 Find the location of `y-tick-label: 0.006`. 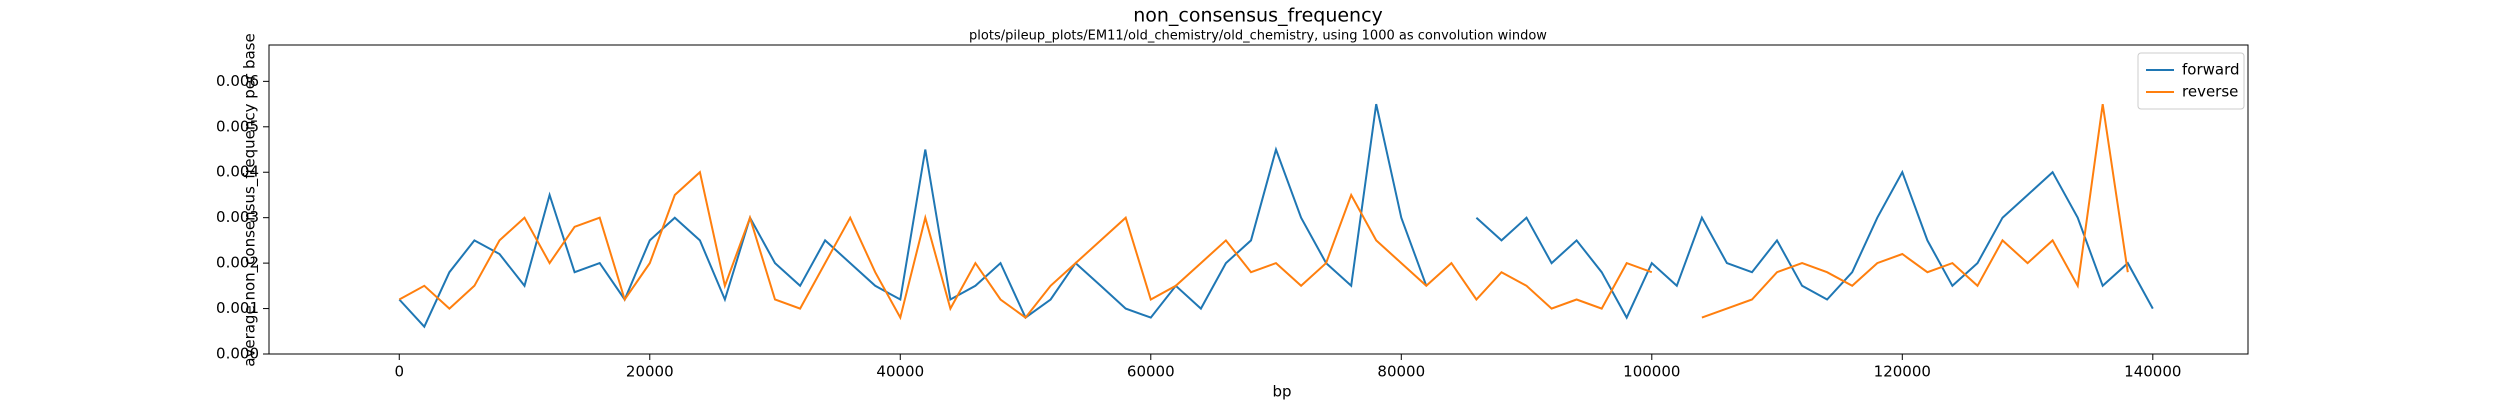

y-tick-label: 0.006 is located at coordinates (237, 81).